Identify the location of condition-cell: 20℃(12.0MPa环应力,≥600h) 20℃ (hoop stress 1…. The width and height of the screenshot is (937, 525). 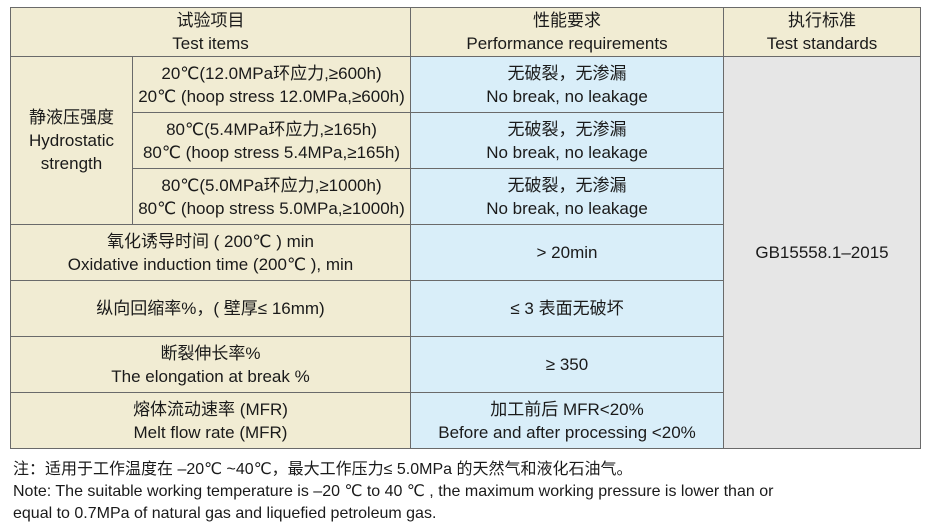
(271, 84).